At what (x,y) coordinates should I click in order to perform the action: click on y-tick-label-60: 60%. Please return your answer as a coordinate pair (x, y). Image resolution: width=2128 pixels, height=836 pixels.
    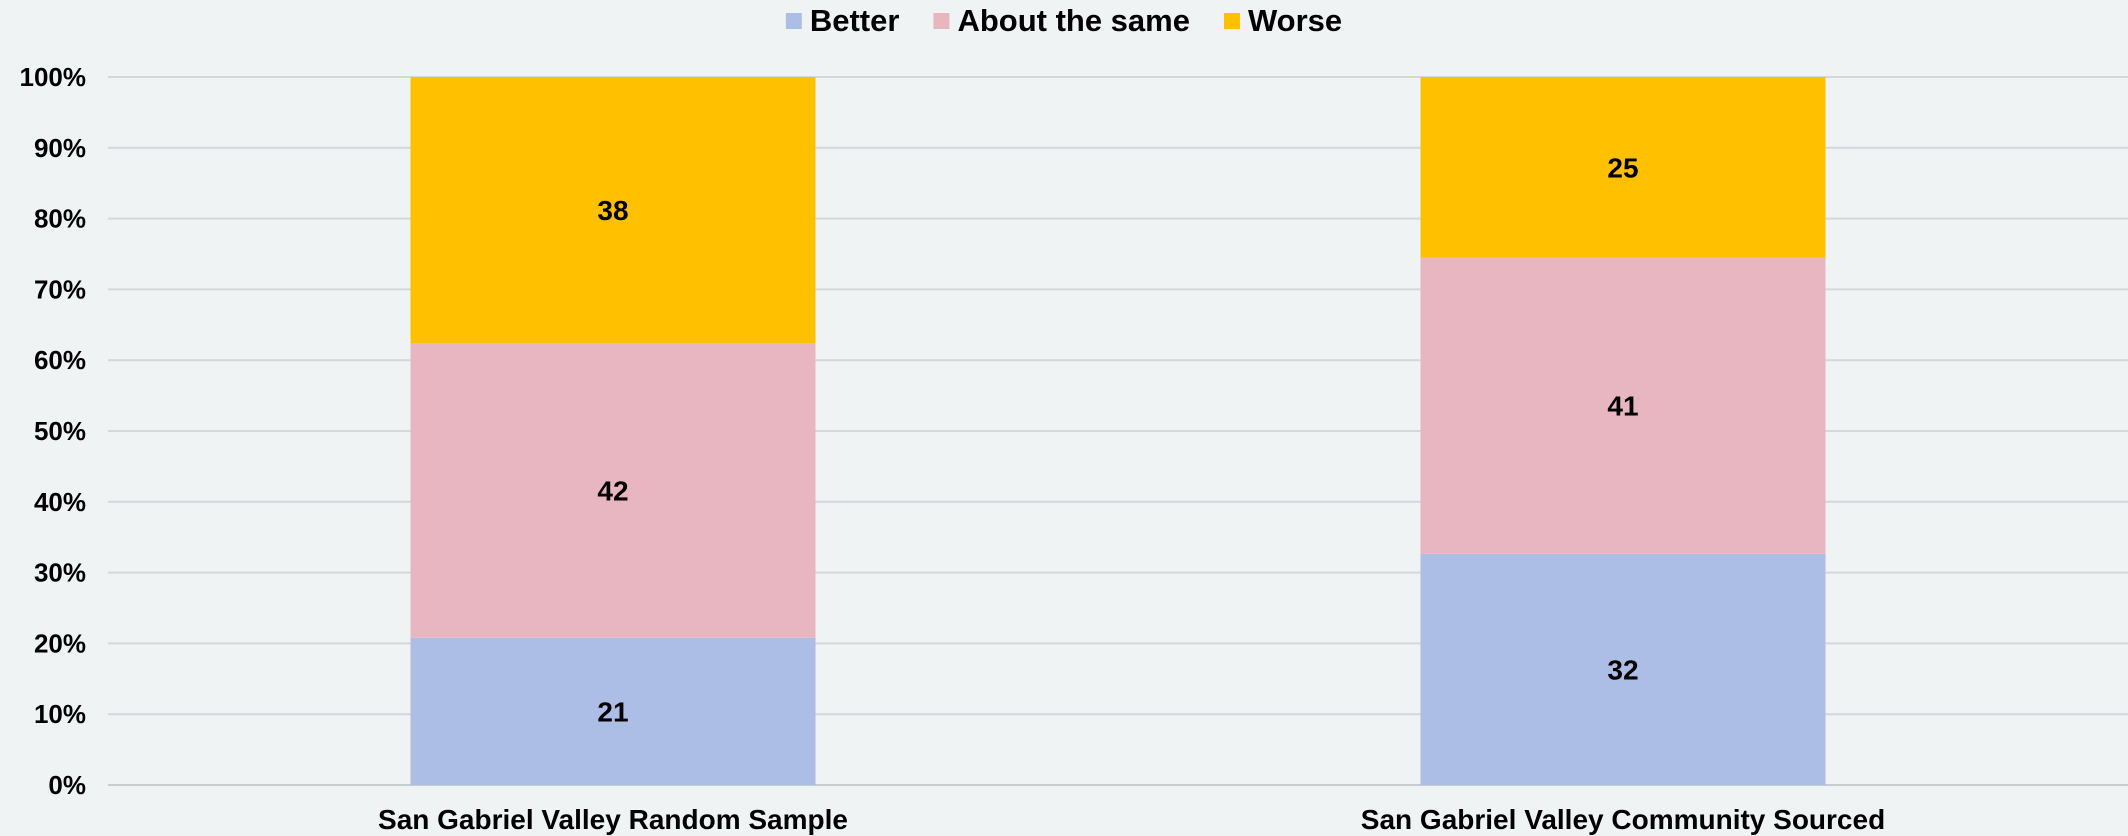
    Looking at the image, I should click on (60, 360).